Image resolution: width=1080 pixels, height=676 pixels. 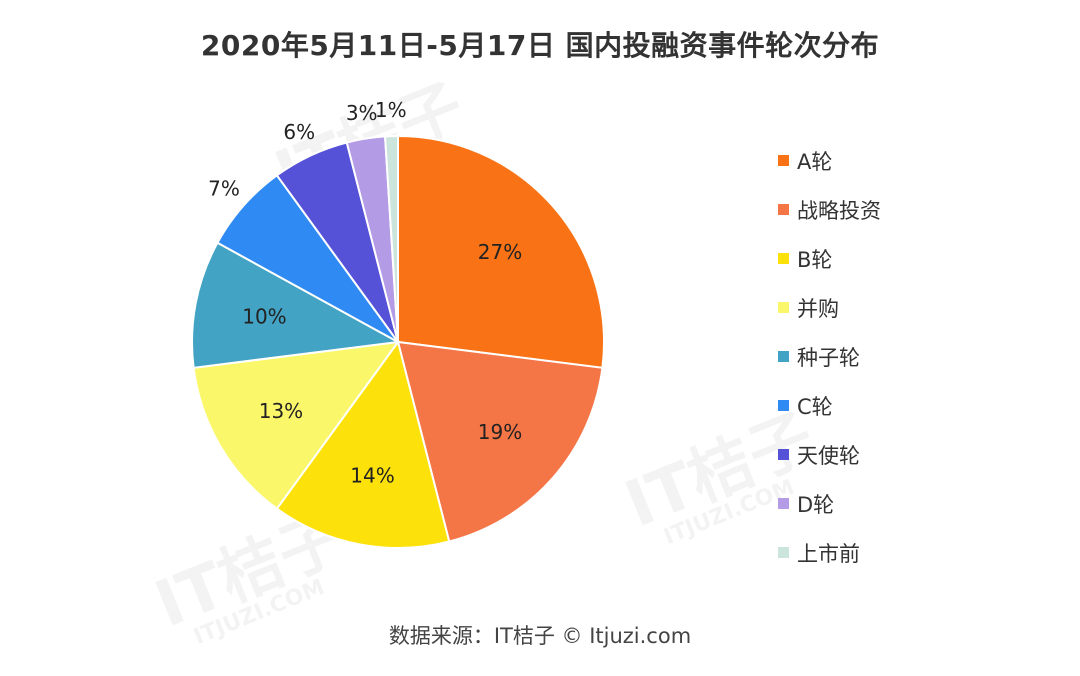 I want to click on legend-item: 并购, so click(x=903, y=307).